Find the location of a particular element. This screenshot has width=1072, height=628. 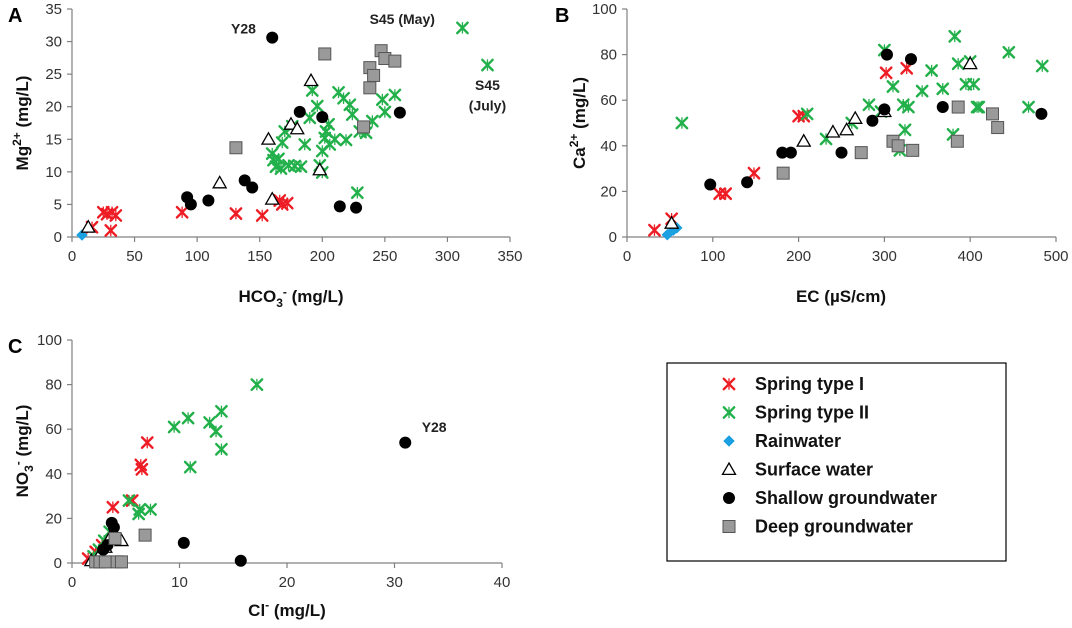

panel-letter: A is located at coordinates (15, 16).